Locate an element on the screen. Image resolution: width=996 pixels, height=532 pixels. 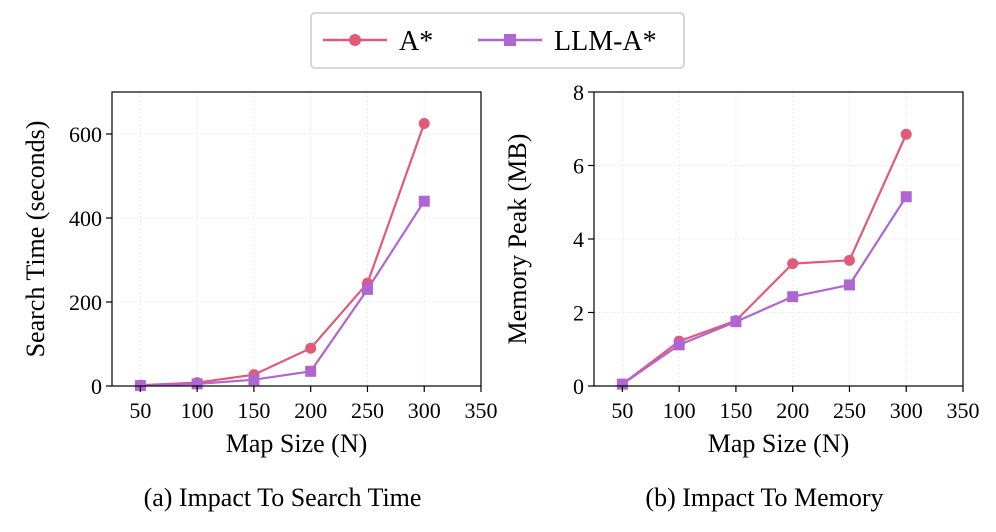
series-layer is located at coordinates (764, 259).